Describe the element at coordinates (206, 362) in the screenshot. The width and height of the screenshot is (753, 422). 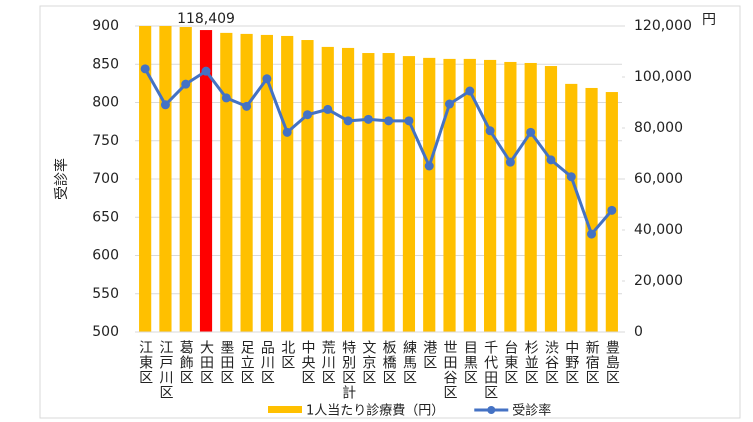
I see `x-tick-label: 大田区` at that location.